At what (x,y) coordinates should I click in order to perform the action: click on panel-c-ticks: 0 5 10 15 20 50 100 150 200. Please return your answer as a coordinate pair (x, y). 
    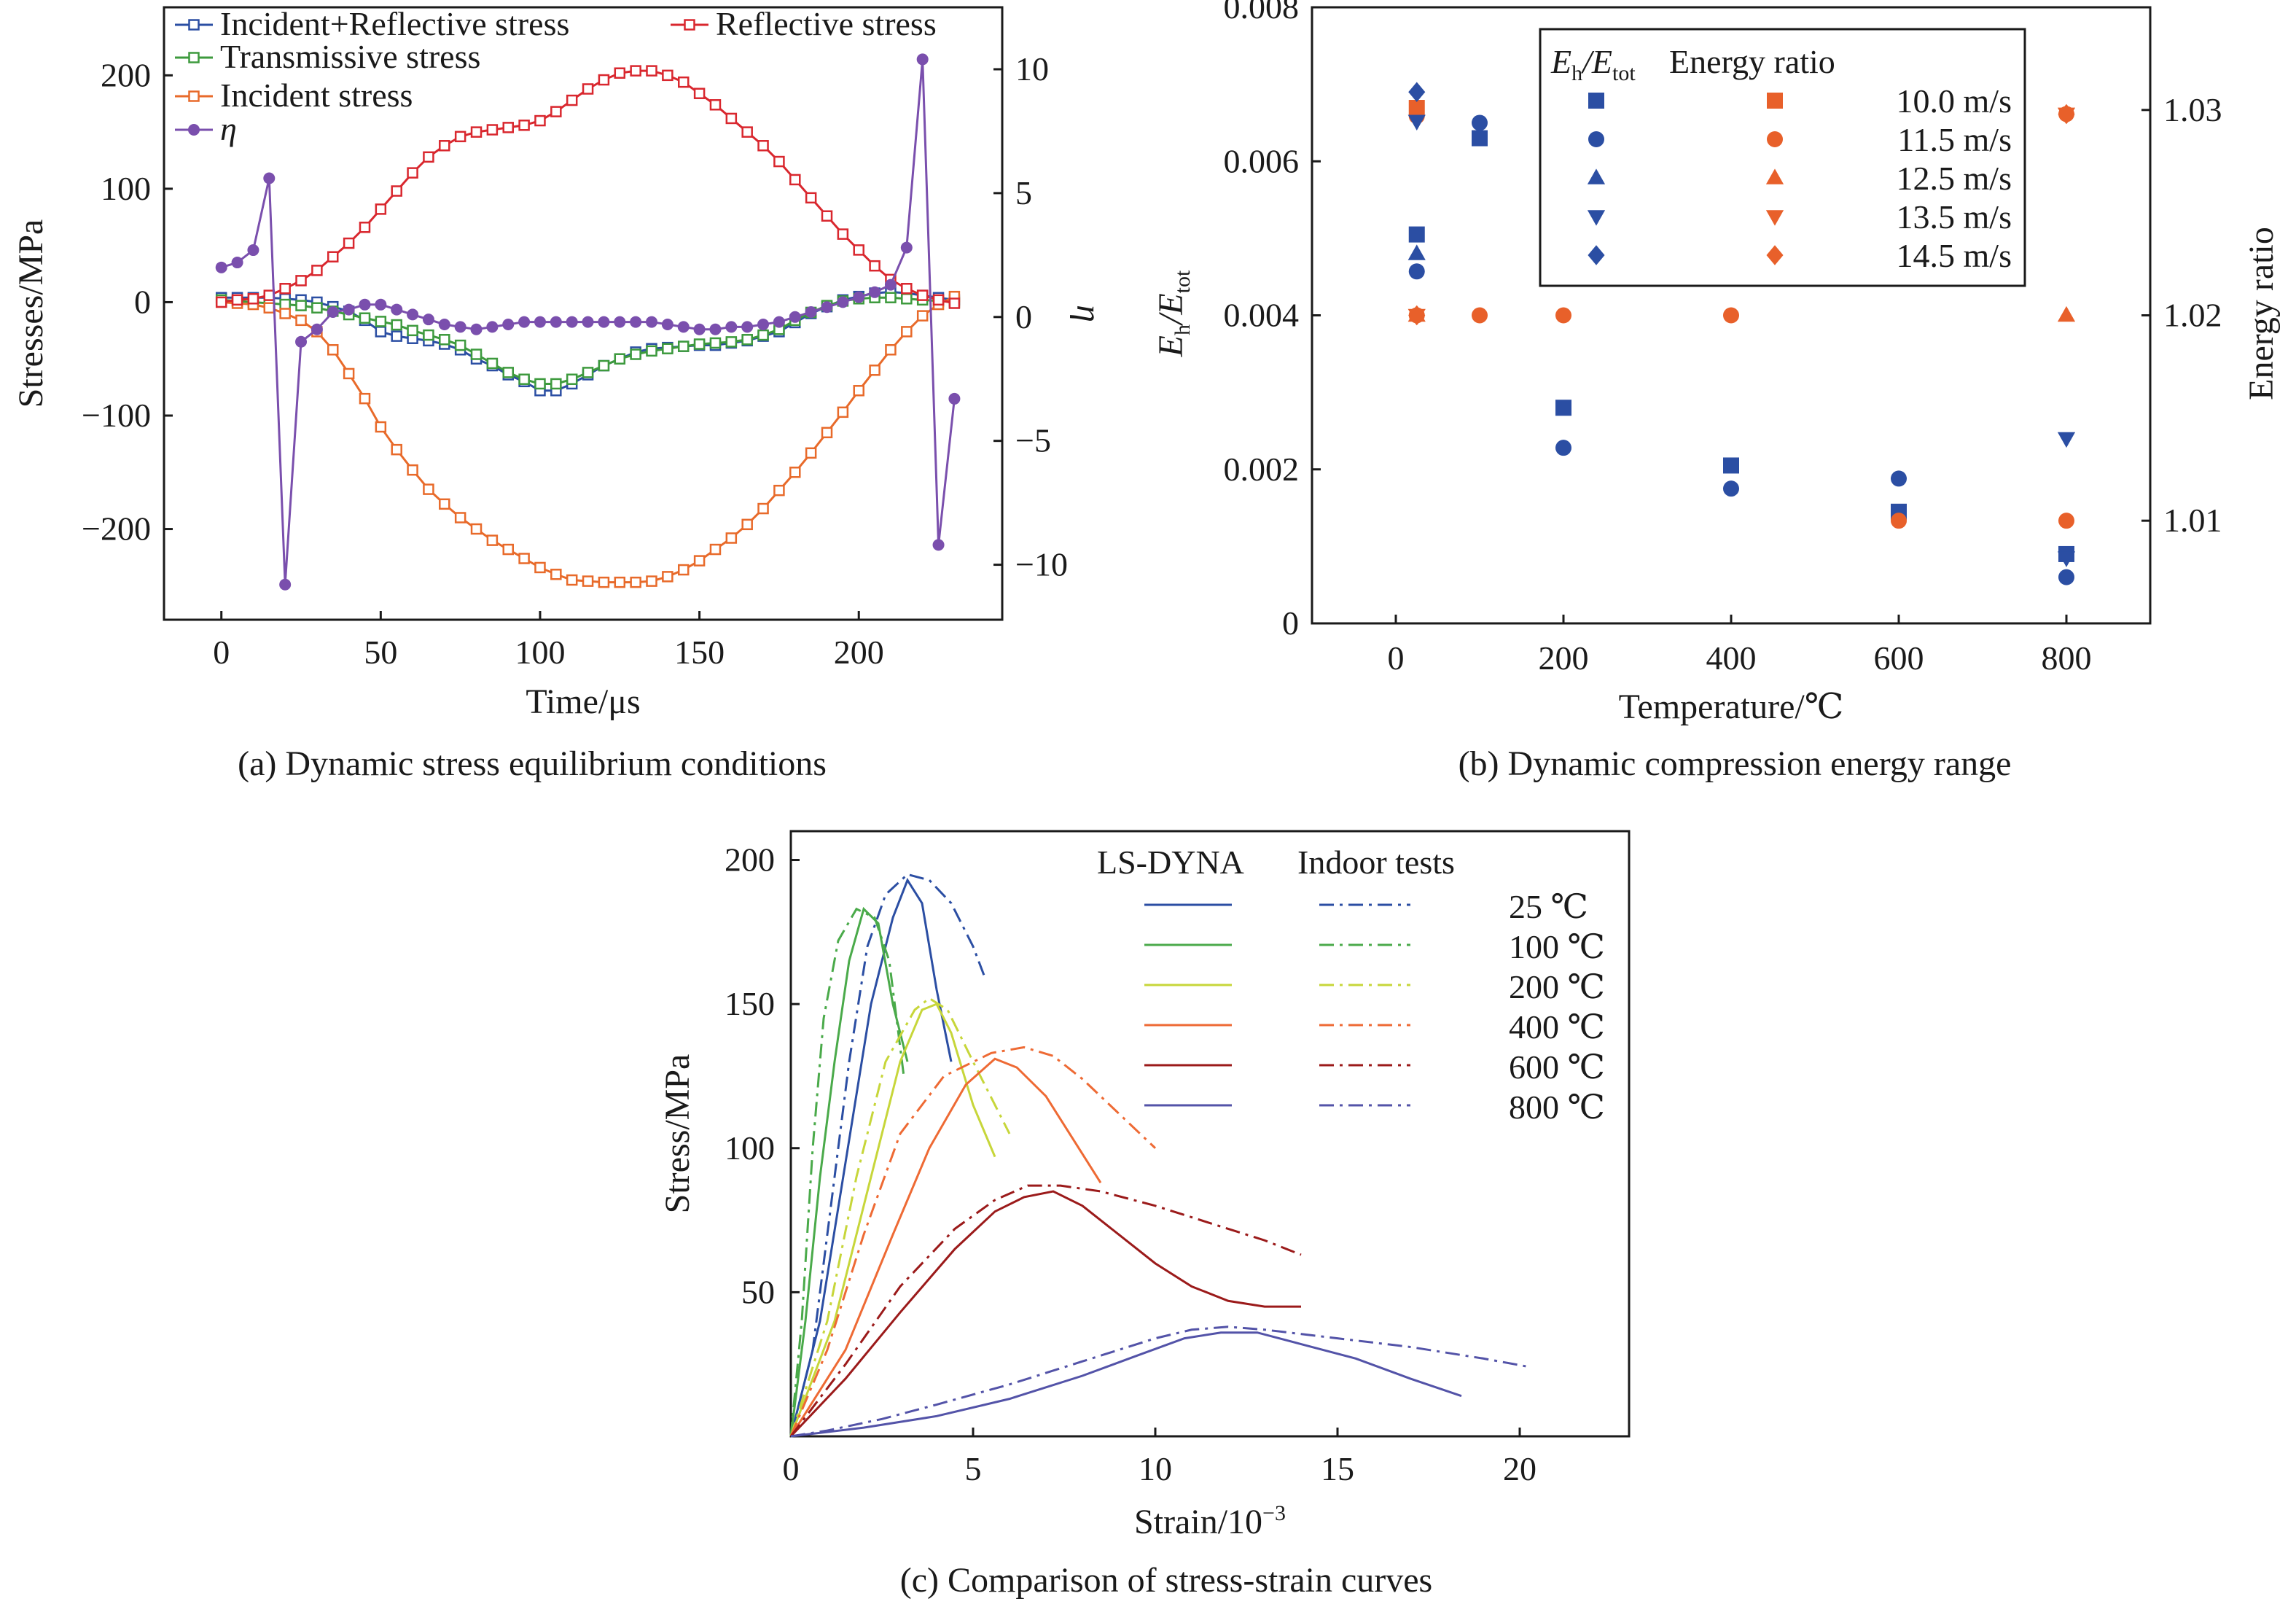
    Looking at the image, I should click on (1131, 1164).